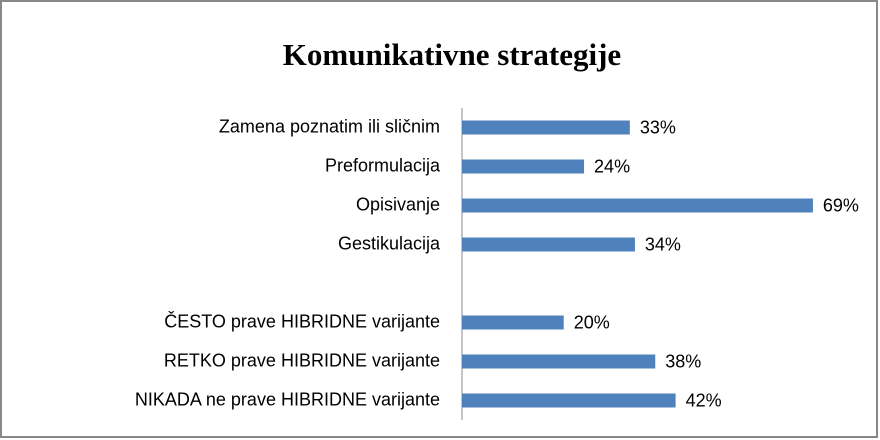  I want to click on value-label: 42%, so click(704, 400).